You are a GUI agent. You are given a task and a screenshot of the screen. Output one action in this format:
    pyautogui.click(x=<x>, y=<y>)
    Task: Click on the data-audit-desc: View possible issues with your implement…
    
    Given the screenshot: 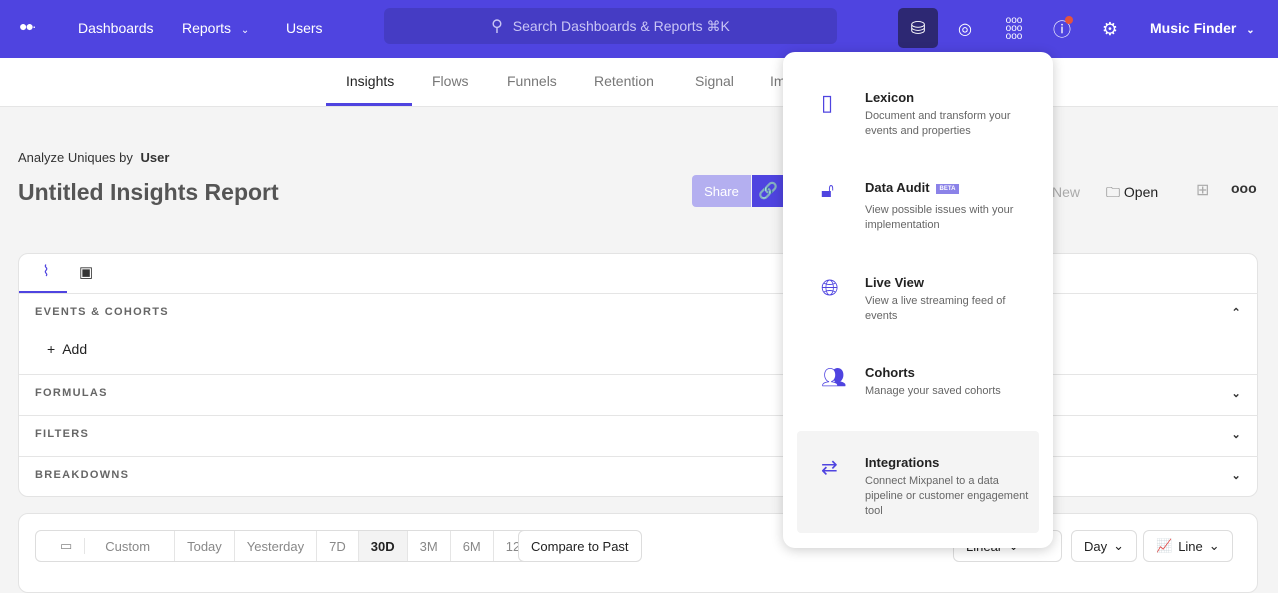 What is the action you would take?
    pyautogui.click(x=939, y=217)
    